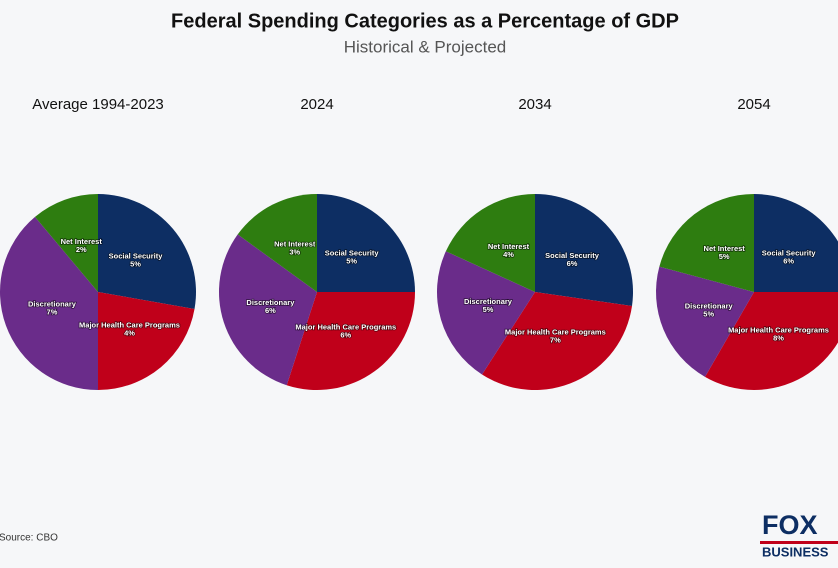  I want to click on pie-title: Average 1994-2023, so click(98, 104).